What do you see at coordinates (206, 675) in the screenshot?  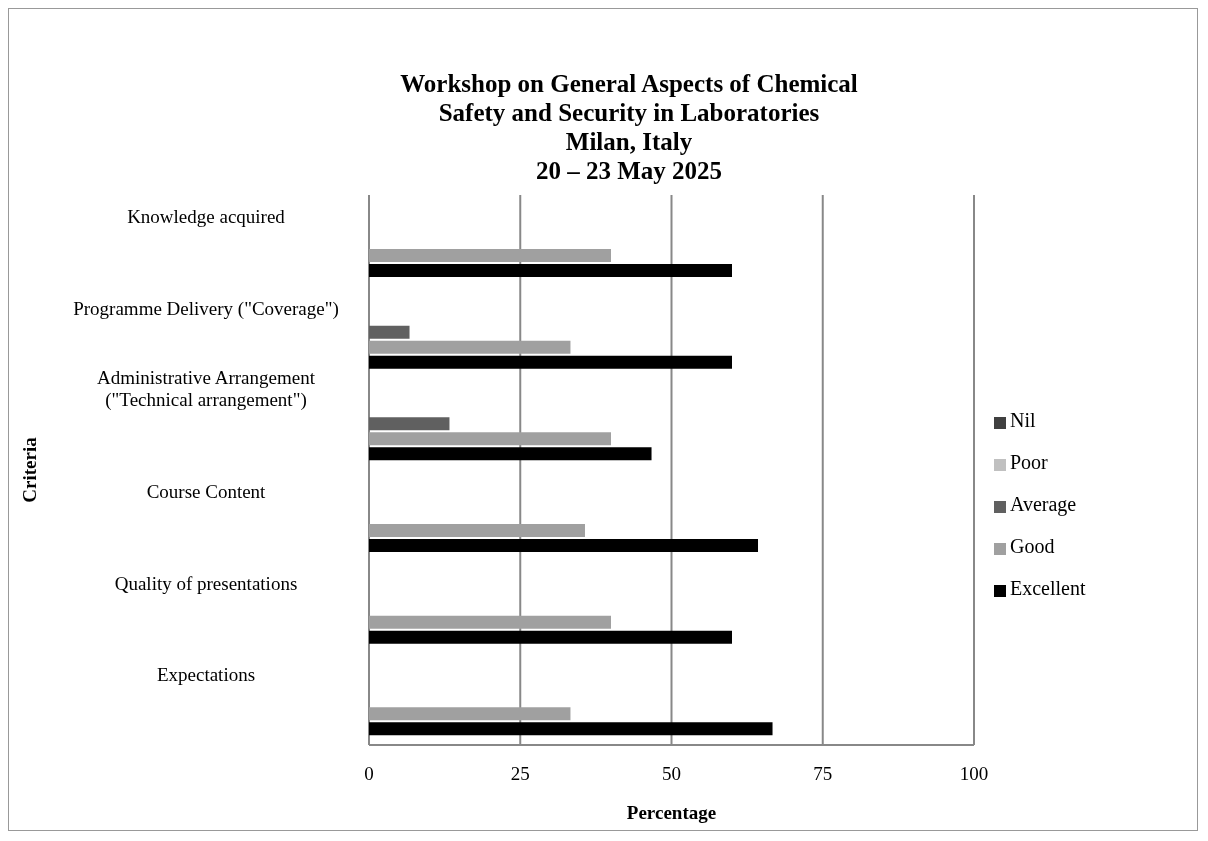 I see `y-tick-label: Expectations` at bounding box center [206, 675].